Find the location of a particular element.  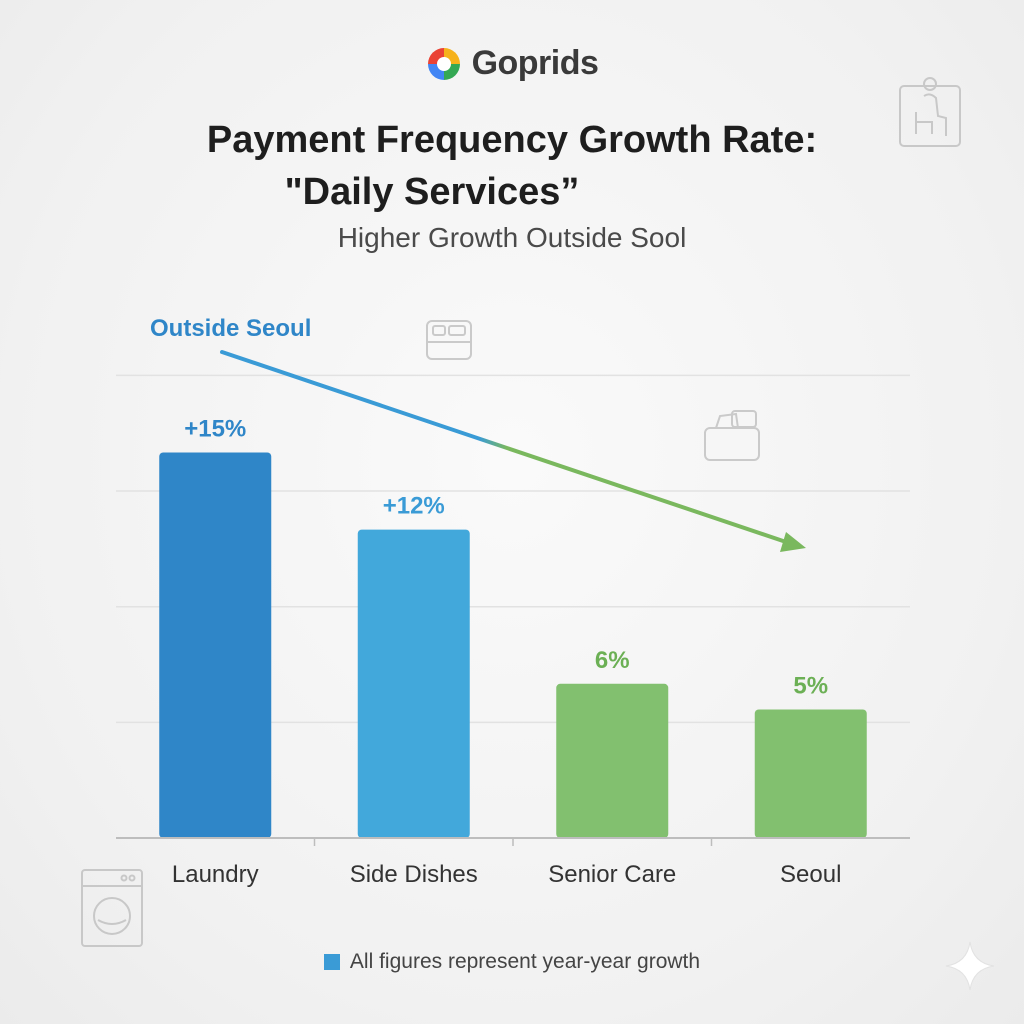

bar-seoul is located at coordinates (810, 773).